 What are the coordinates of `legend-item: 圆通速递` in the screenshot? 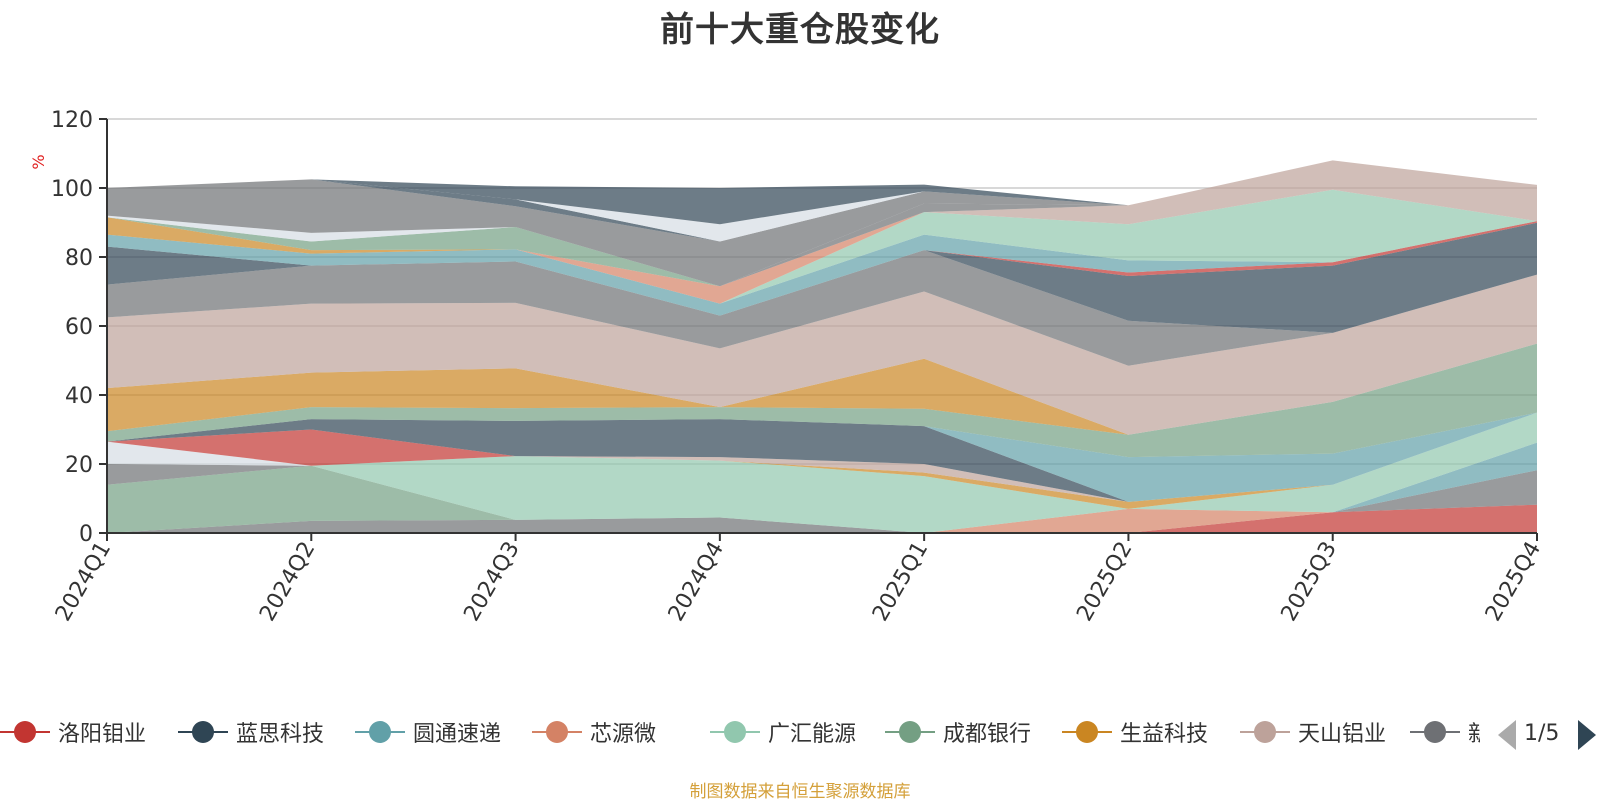 It's located at (428, 732).